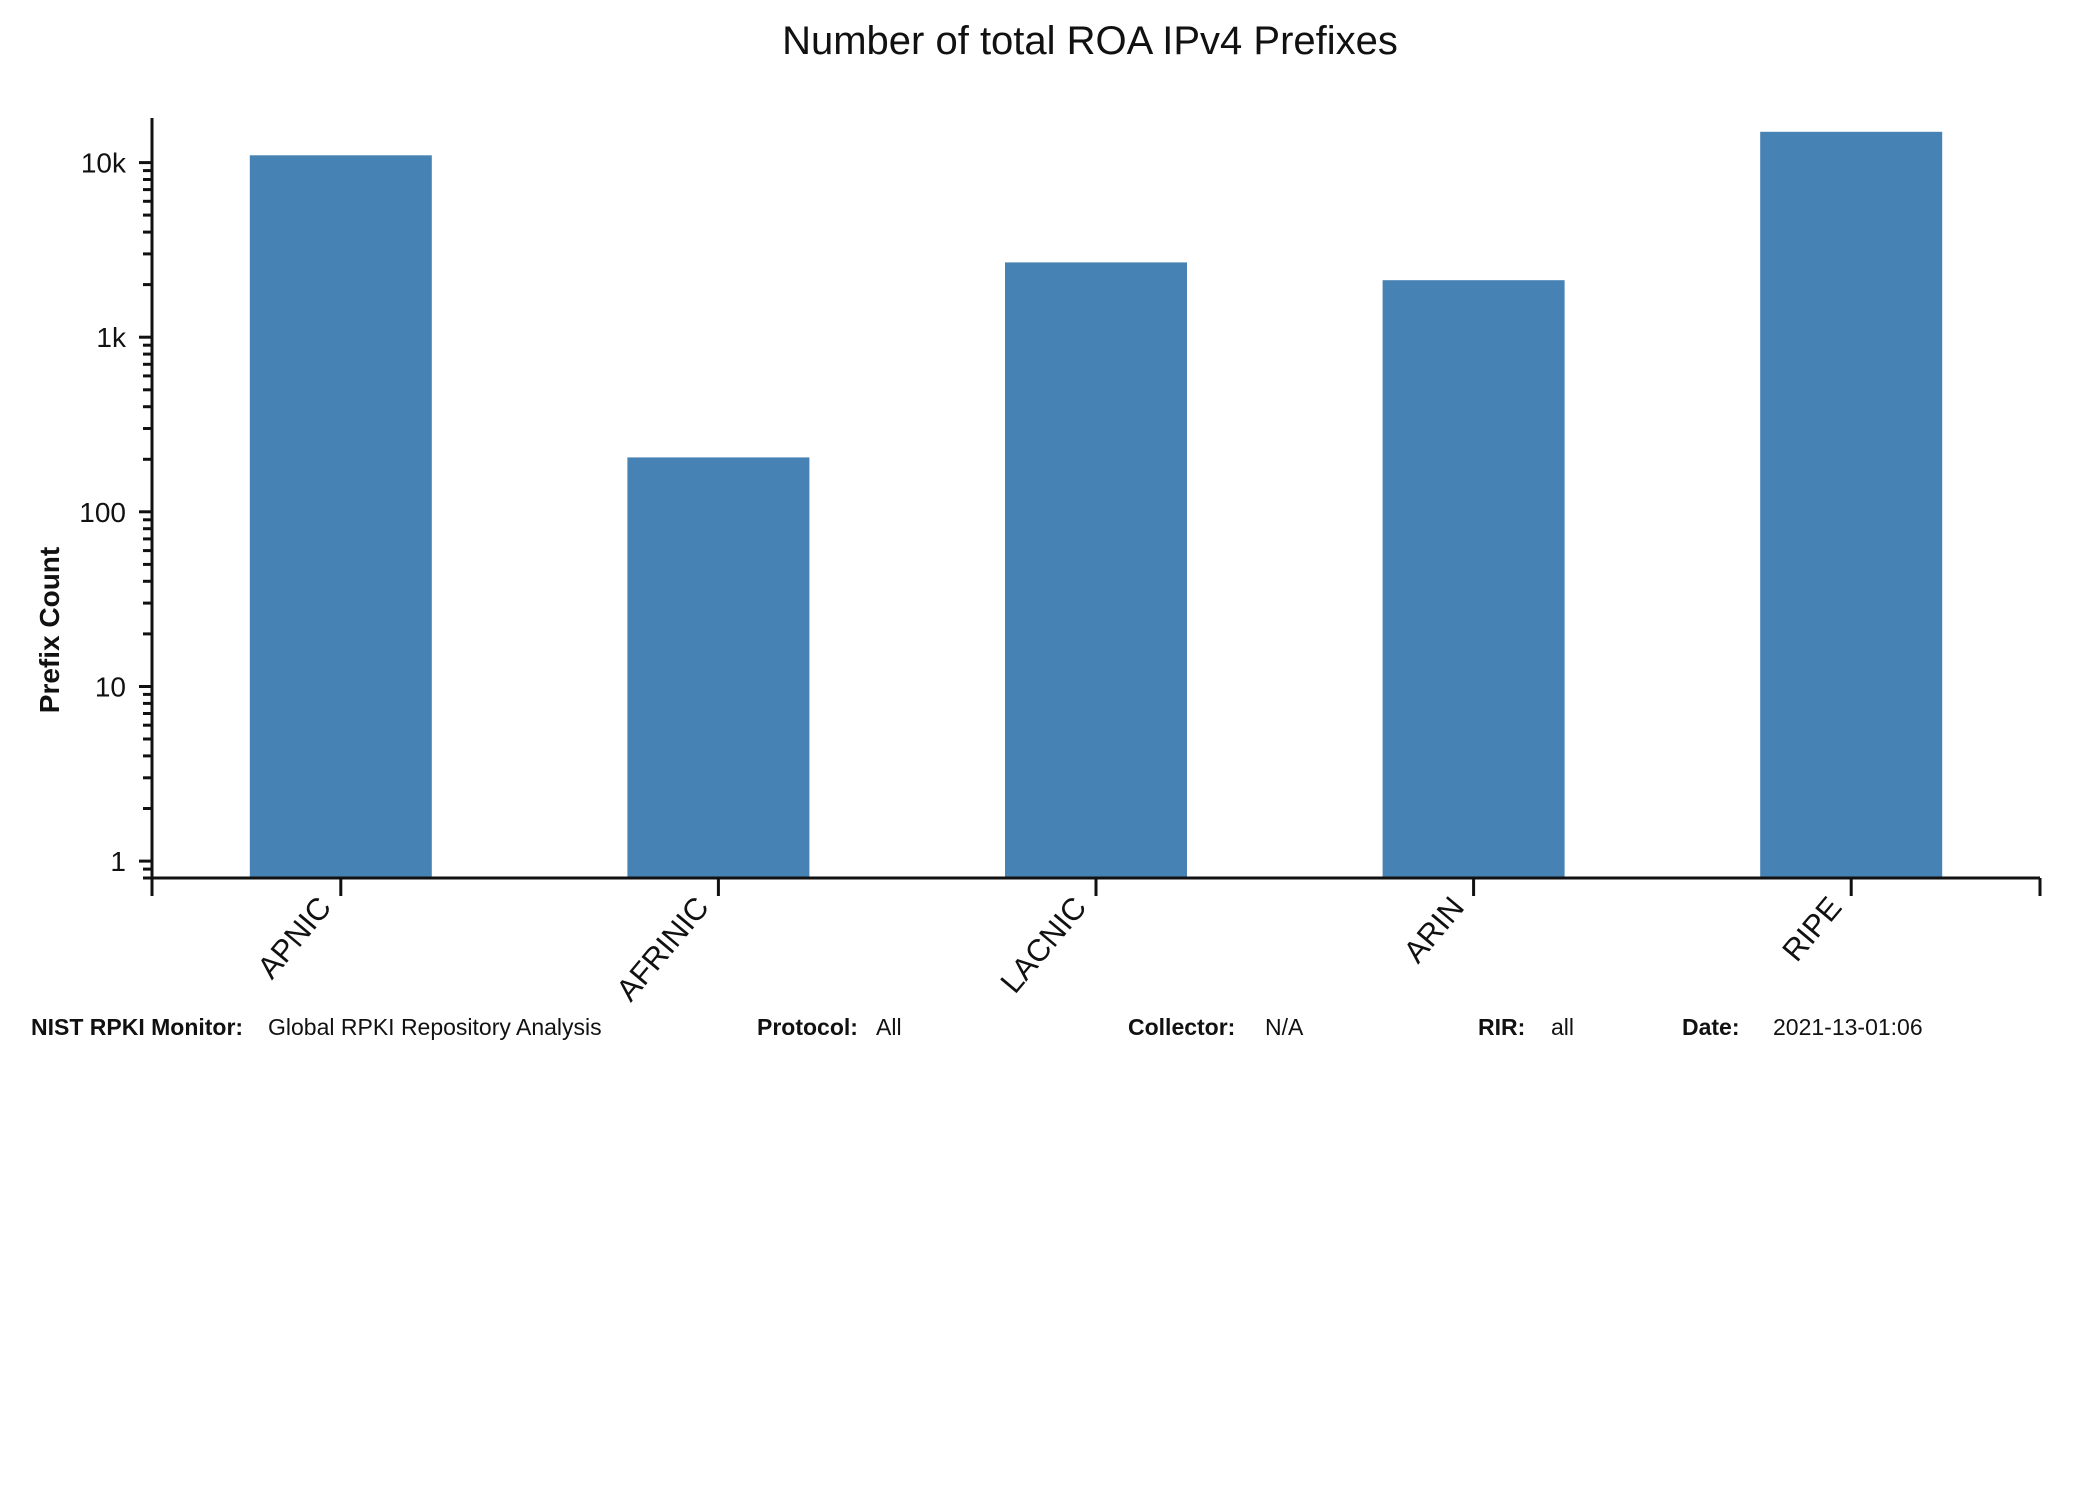 The height and width of the screenshot is (1500, 2100). I want to click on footer-monitor-value-text: Global RPKI Repository Analysis, so click(435, 1027).